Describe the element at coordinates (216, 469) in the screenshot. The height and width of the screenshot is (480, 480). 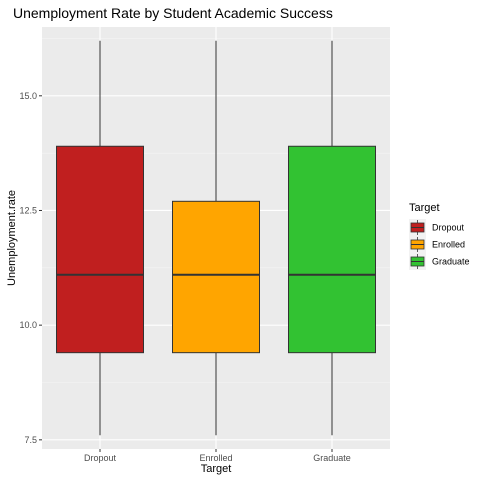
I see `x-axis-title: Target` at that location.